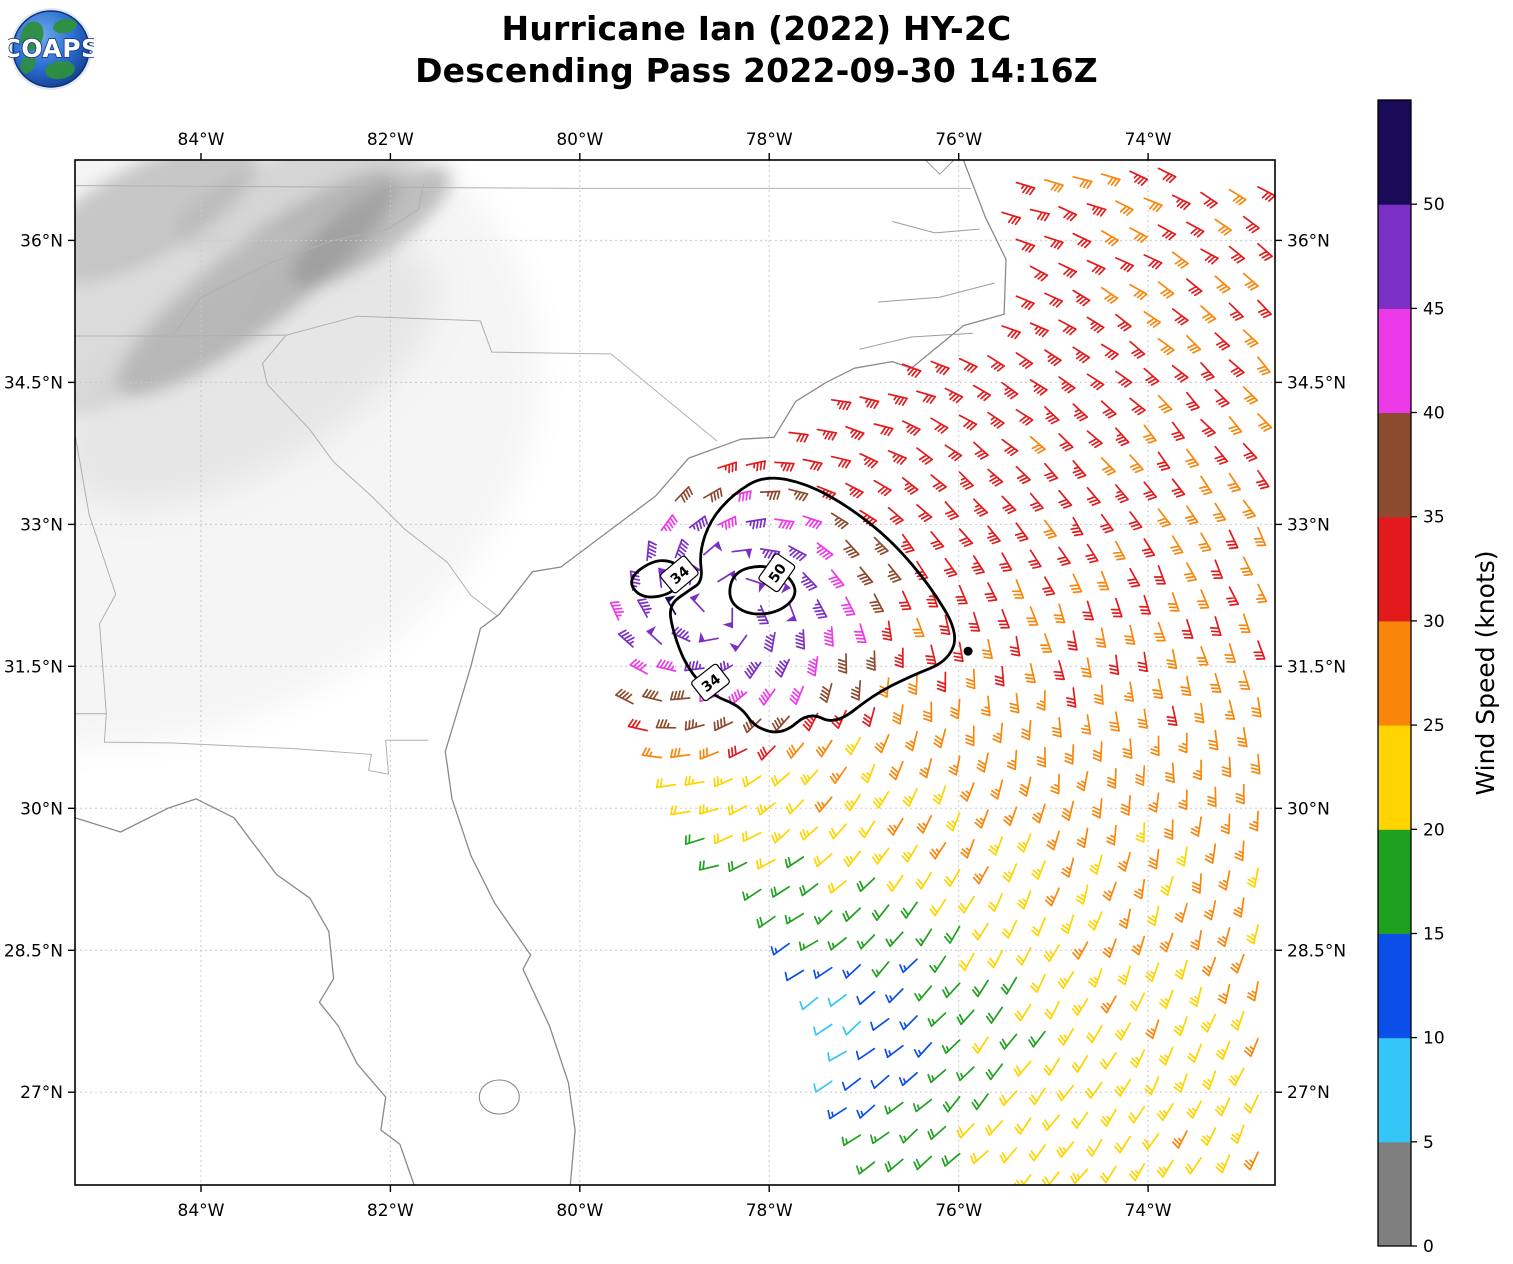  Describe the element at coordinates (499, 1097) in the screenshot. I see `lake-okeechobee` at that location.